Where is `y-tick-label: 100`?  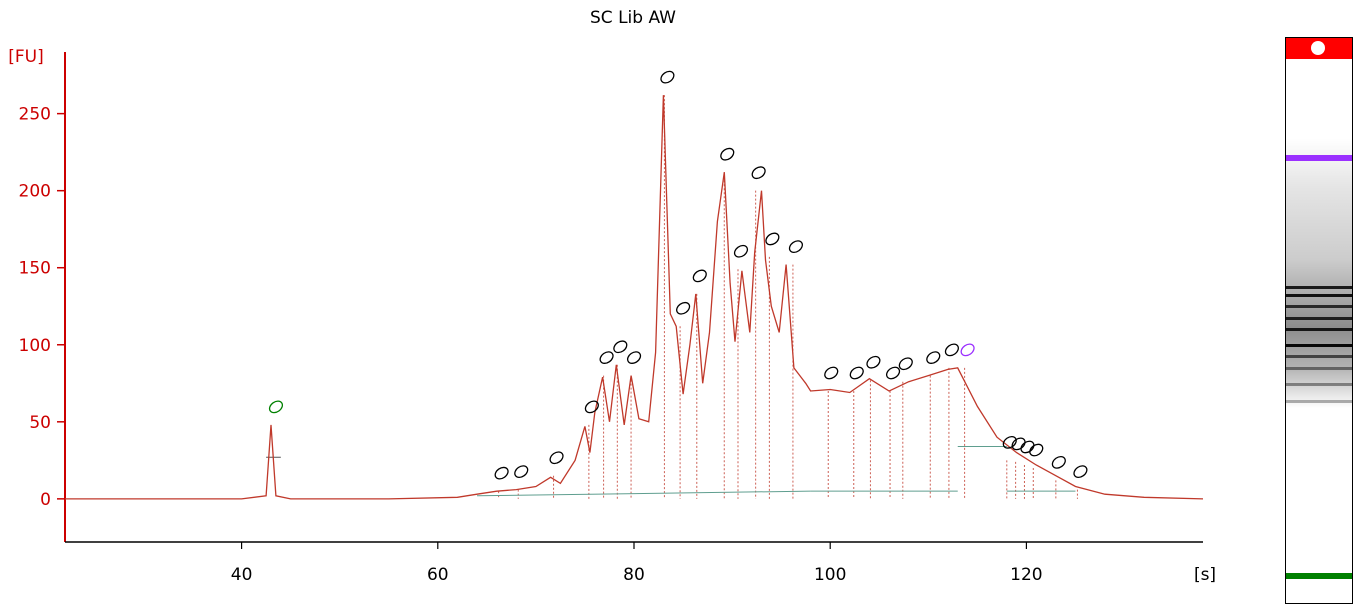
y-tick-label: 100 is located at coordinates (35, 346).